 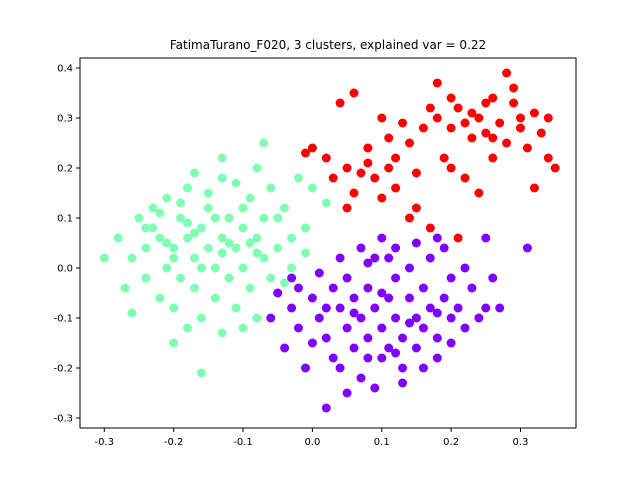 I want to click on y-tick-label-4: 0.0, so click(x=65, y=269).